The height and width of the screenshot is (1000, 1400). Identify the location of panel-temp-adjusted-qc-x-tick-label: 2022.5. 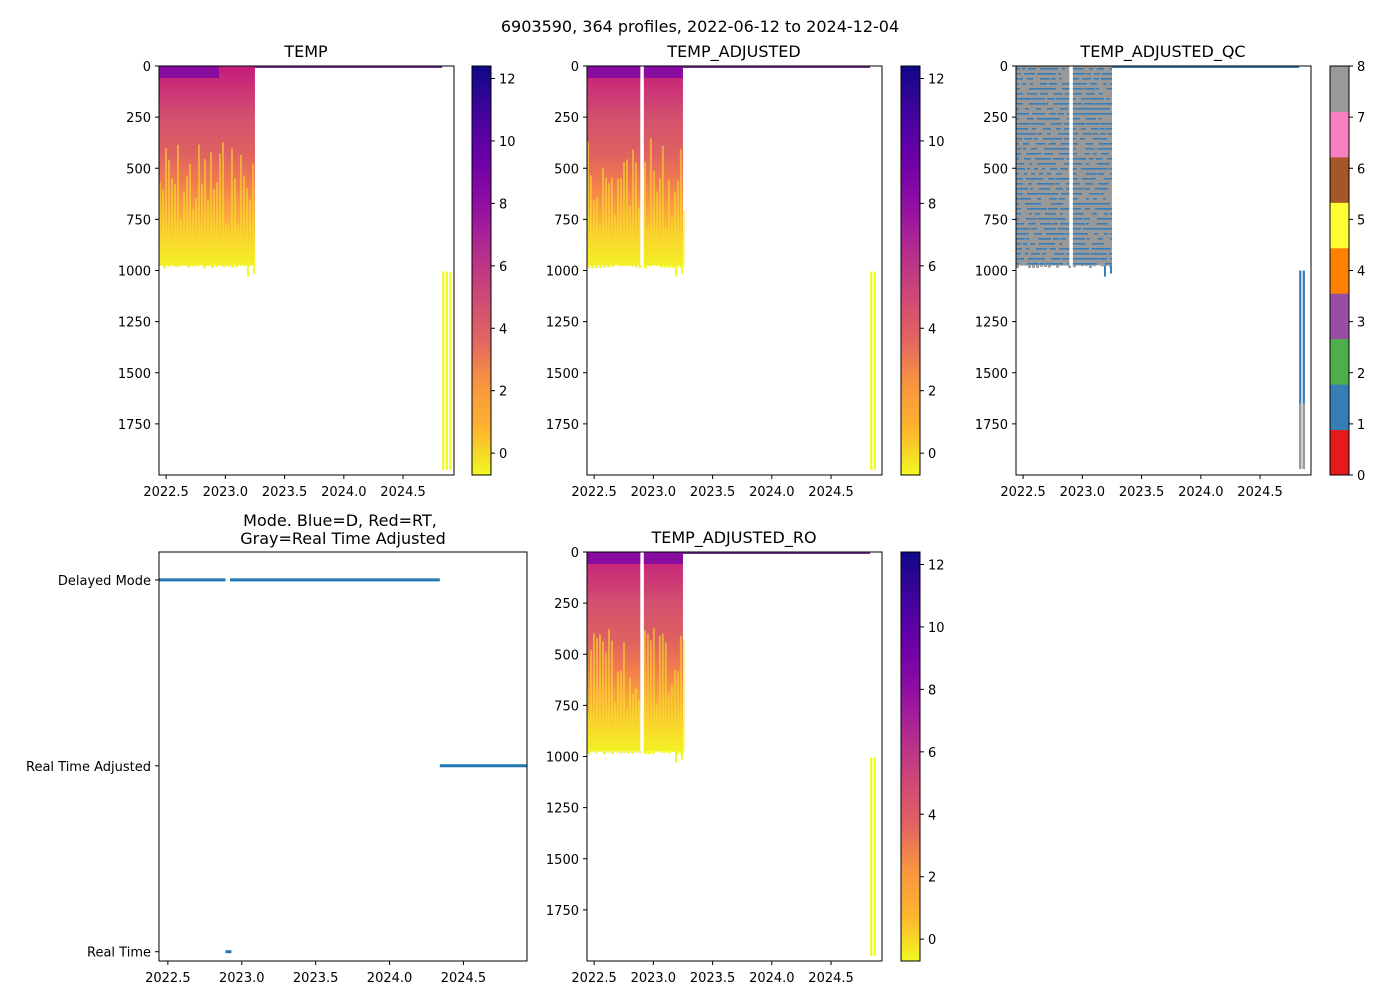
(1023, 492).